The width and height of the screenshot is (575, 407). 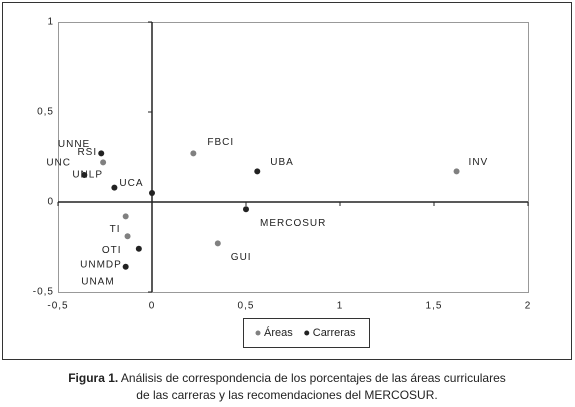 What do you see at coordinates (50, 22) in the screenshot?
I see `y-tick-label: 1` at bounding box center [50, 22].